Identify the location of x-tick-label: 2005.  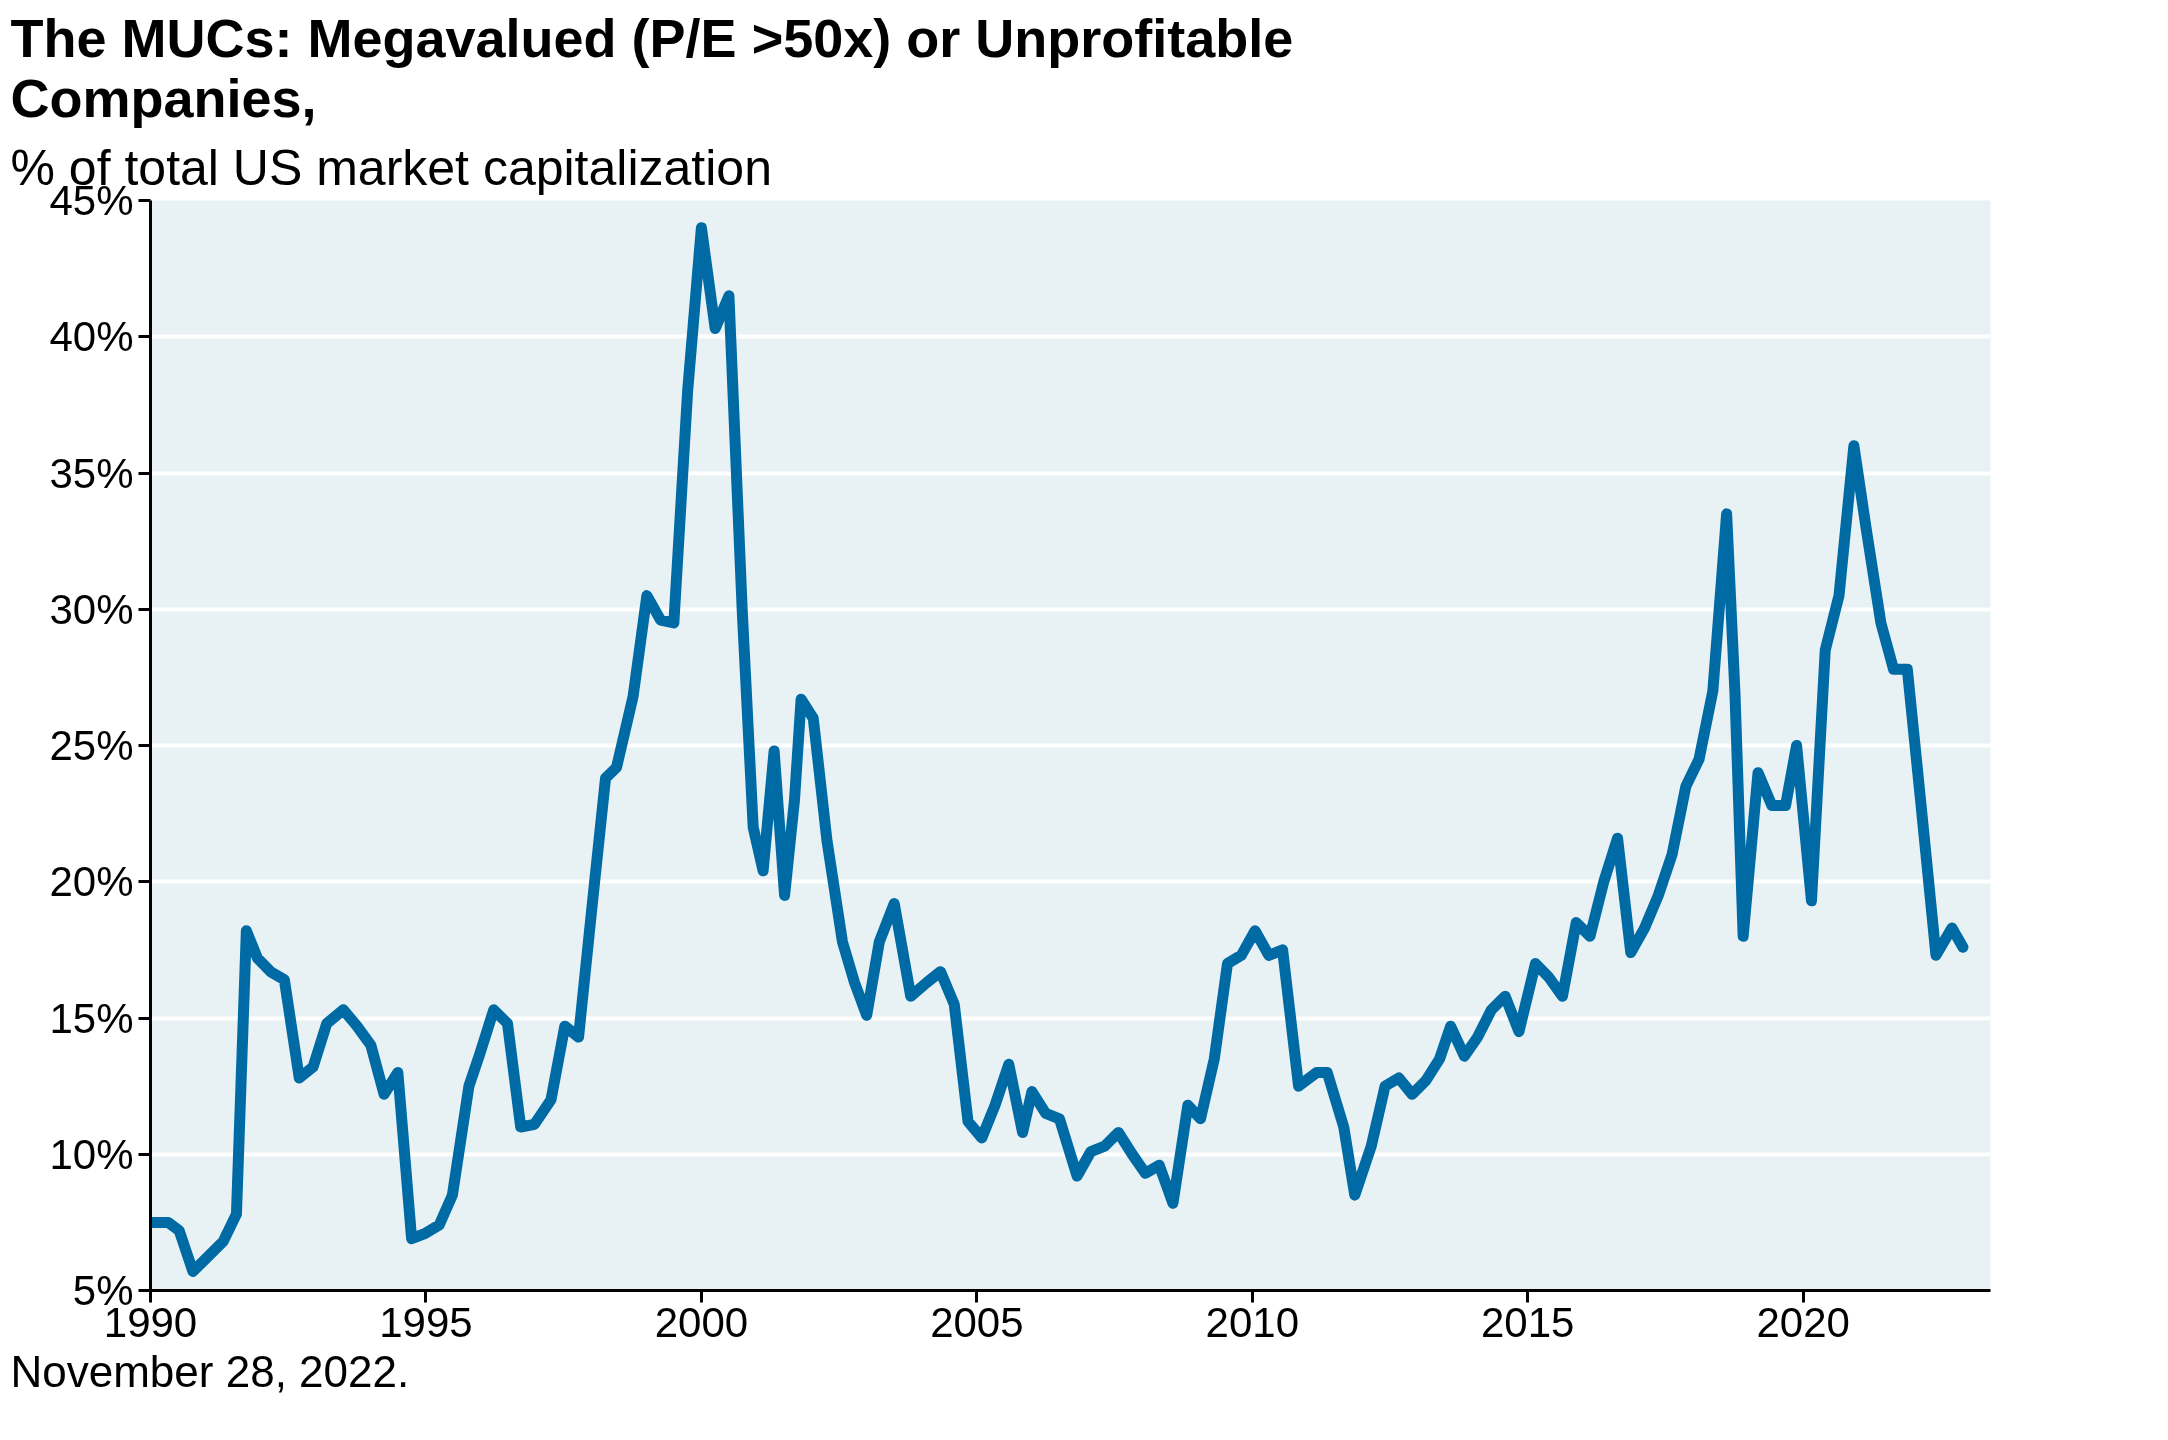
(977, 1322).